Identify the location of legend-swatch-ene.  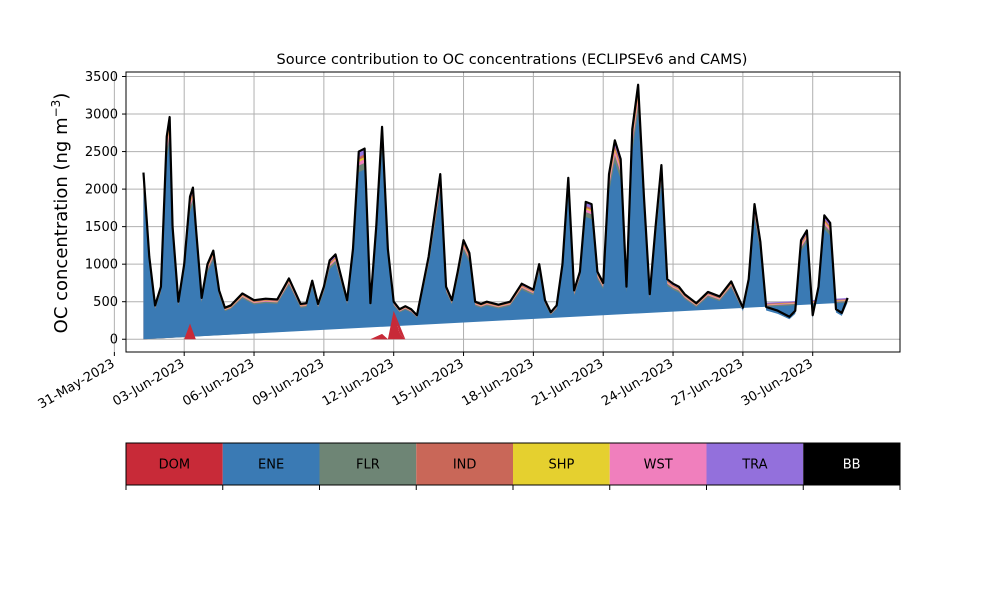
(271, 464).